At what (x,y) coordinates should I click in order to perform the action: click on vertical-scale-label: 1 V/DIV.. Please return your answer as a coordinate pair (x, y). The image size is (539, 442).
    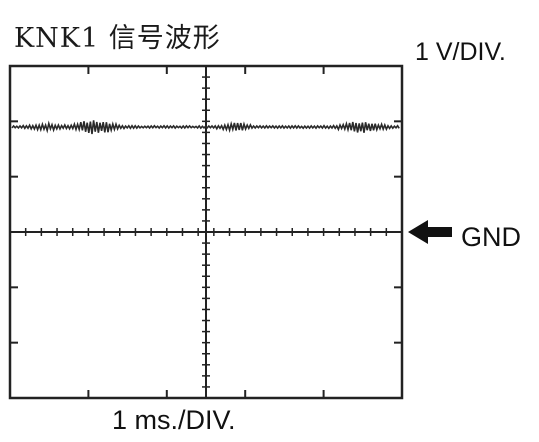
    Looking at the image, I should click on (460, 52).